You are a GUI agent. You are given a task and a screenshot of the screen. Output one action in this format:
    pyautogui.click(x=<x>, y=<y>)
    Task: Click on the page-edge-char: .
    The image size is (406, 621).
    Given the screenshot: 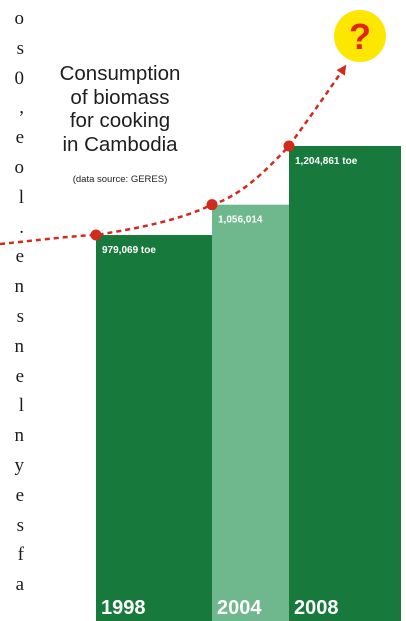 What is the action you would take?
    pyautogui.click(x=21, y=227)
    